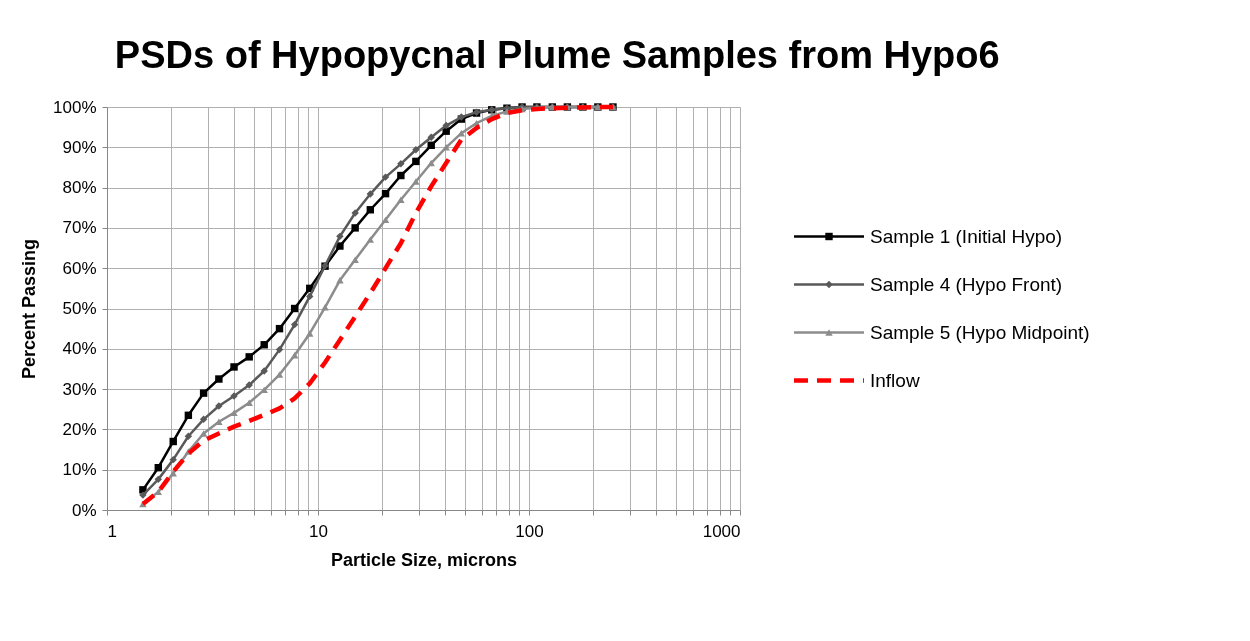  Describe the element at coordinates (79, 188) in the screenshot. I see `y-tick-label: 80%` at that location.